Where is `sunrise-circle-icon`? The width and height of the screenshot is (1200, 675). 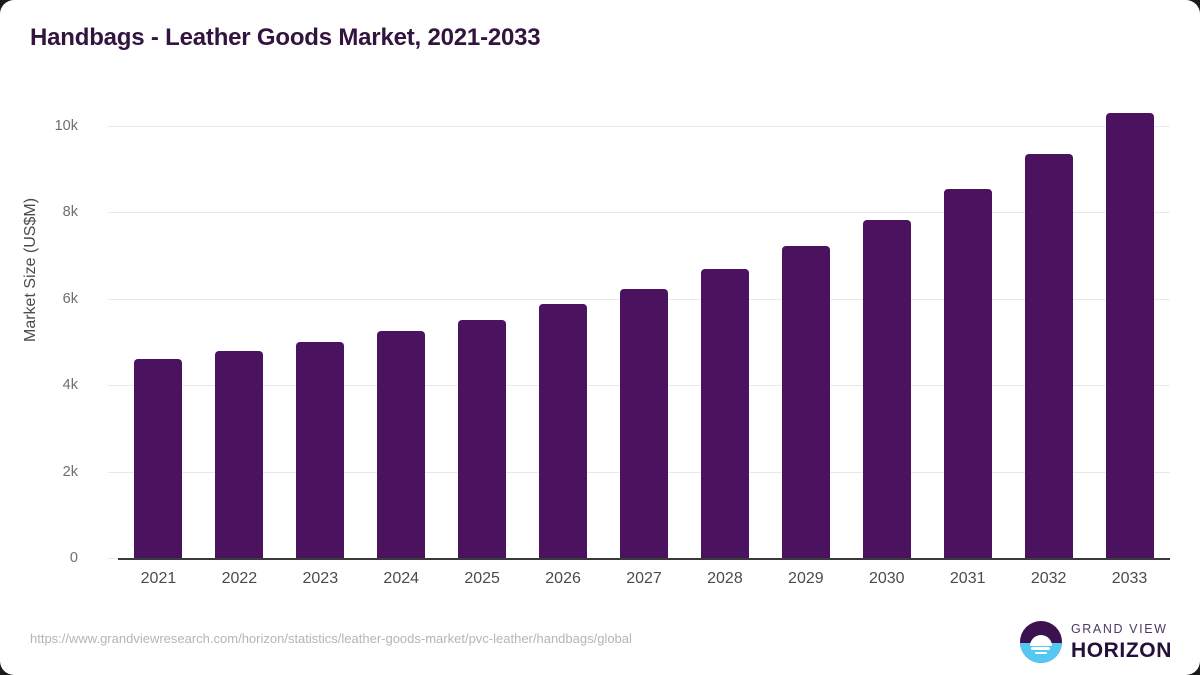 sunrise-circle-icon is located at coordinates (1040, 642).